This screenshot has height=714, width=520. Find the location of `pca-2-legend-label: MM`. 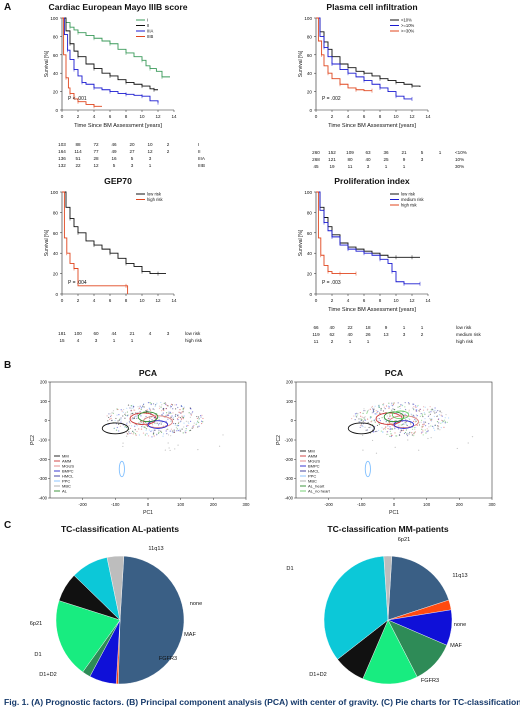

pca-2-legend-label: MM is located at coordinates (311, 451).